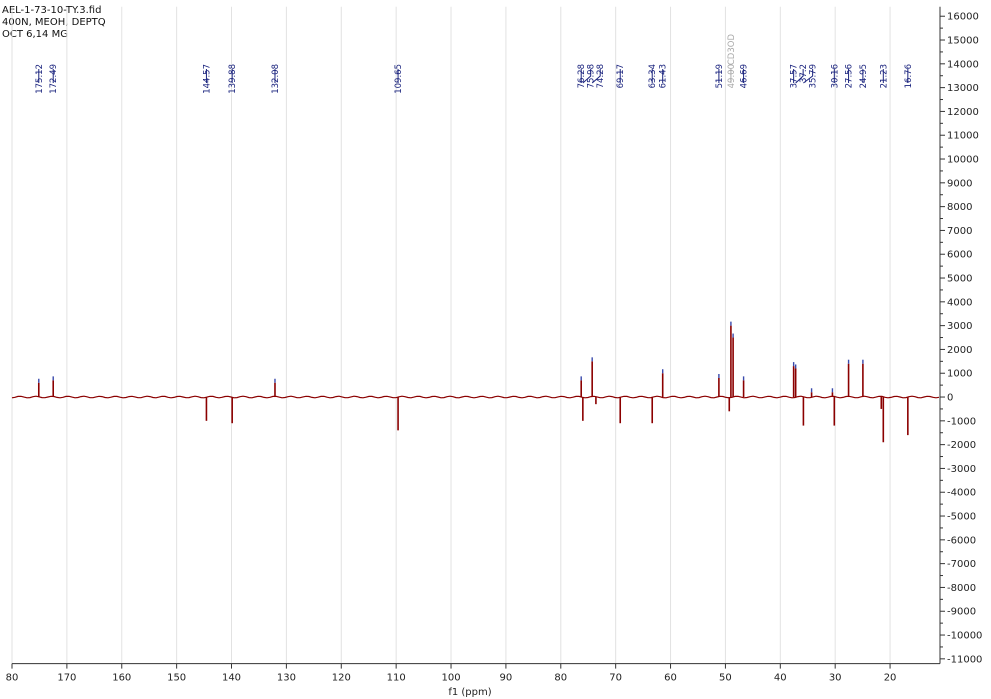 The height and width of the screenshot is (699, 991). Describe the element at coordinates (40, 79) in the screenshot. I see `peak-label: 175.12` at that location.